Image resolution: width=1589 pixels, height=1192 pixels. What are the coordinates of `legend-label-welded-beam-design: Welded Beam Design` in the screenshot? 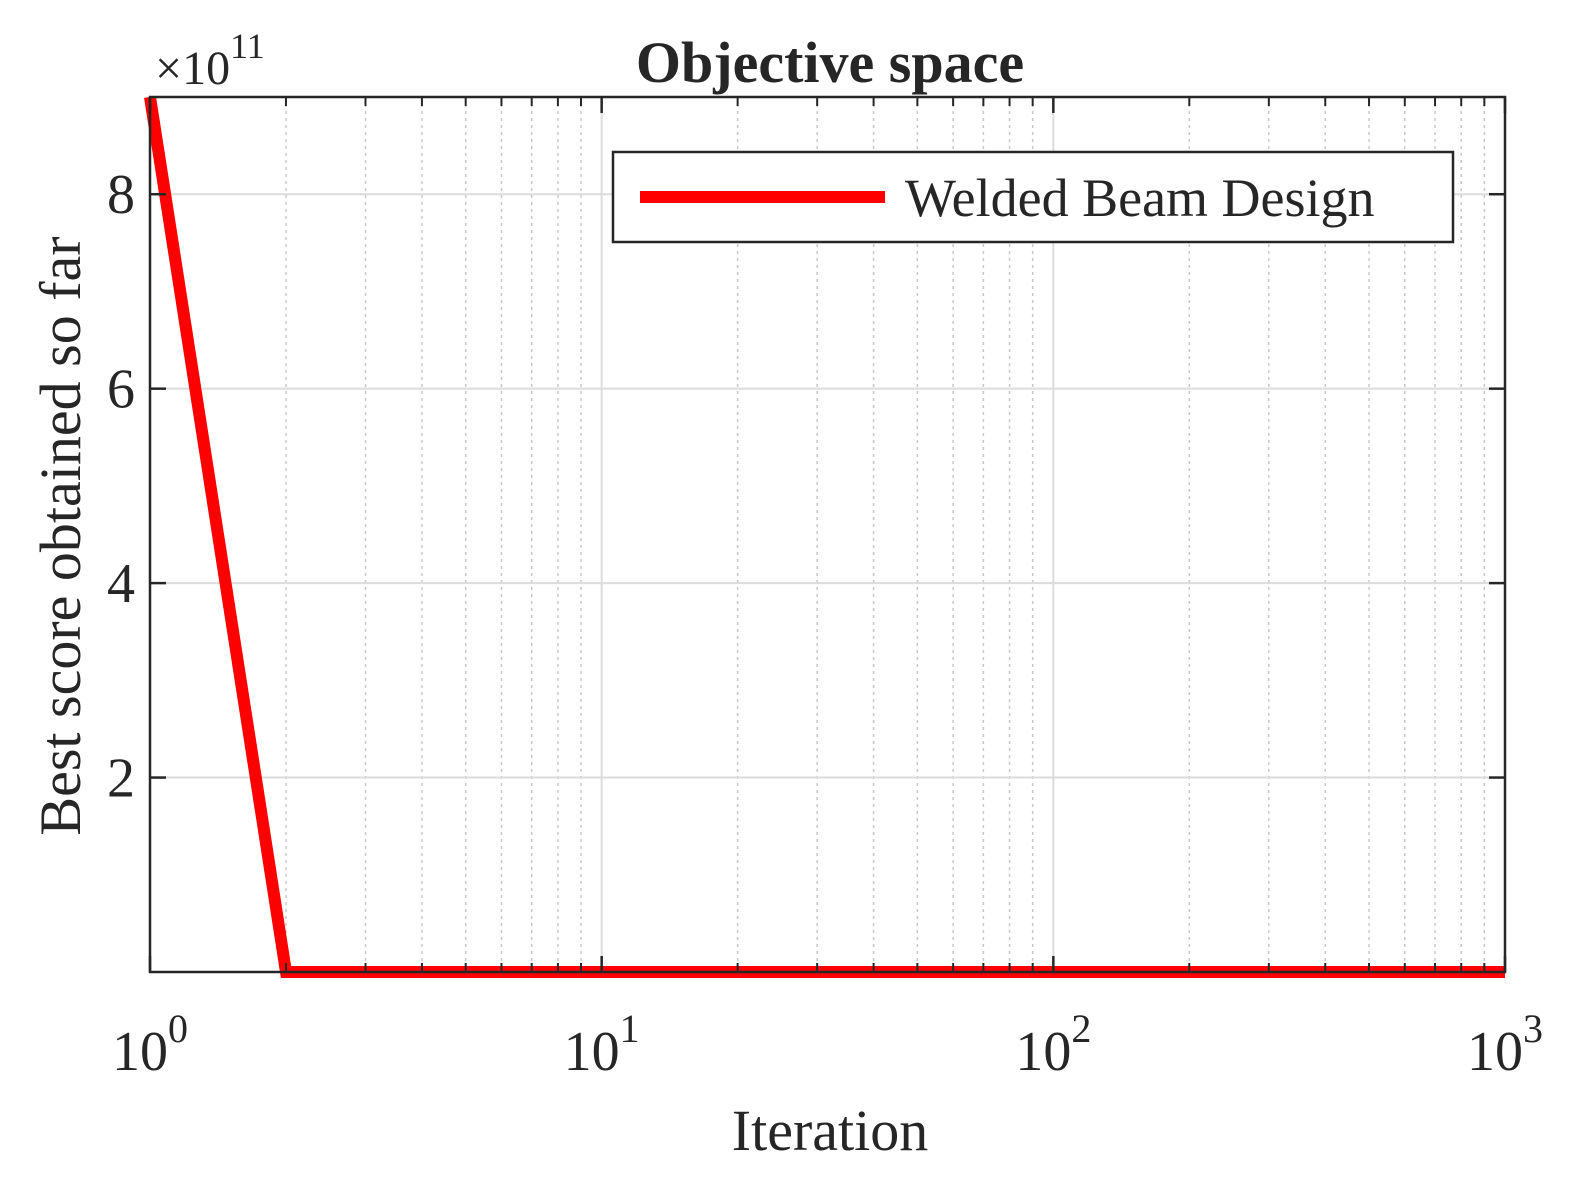 It's located at (1140, 198).